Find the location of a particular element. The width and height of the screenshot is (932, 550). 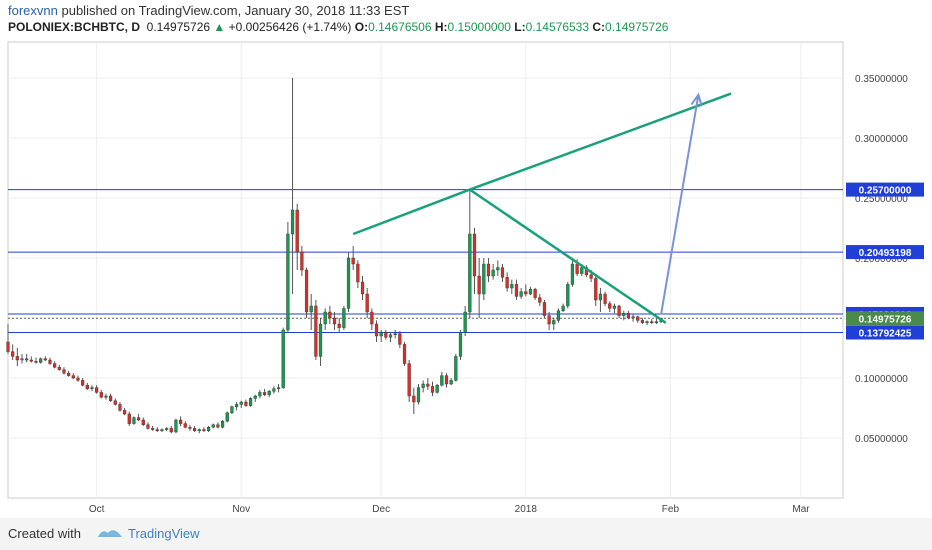

up-arrow-icon: ▲ is located at coordinates (219, 27).